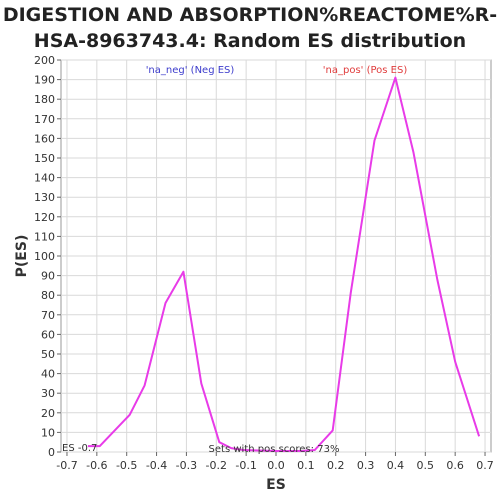 The width and height of the screenshot is (500, 500). Describe the element at coordinates (44, 256) in the screenshot. I see `y-tick-label: 100` at that location.